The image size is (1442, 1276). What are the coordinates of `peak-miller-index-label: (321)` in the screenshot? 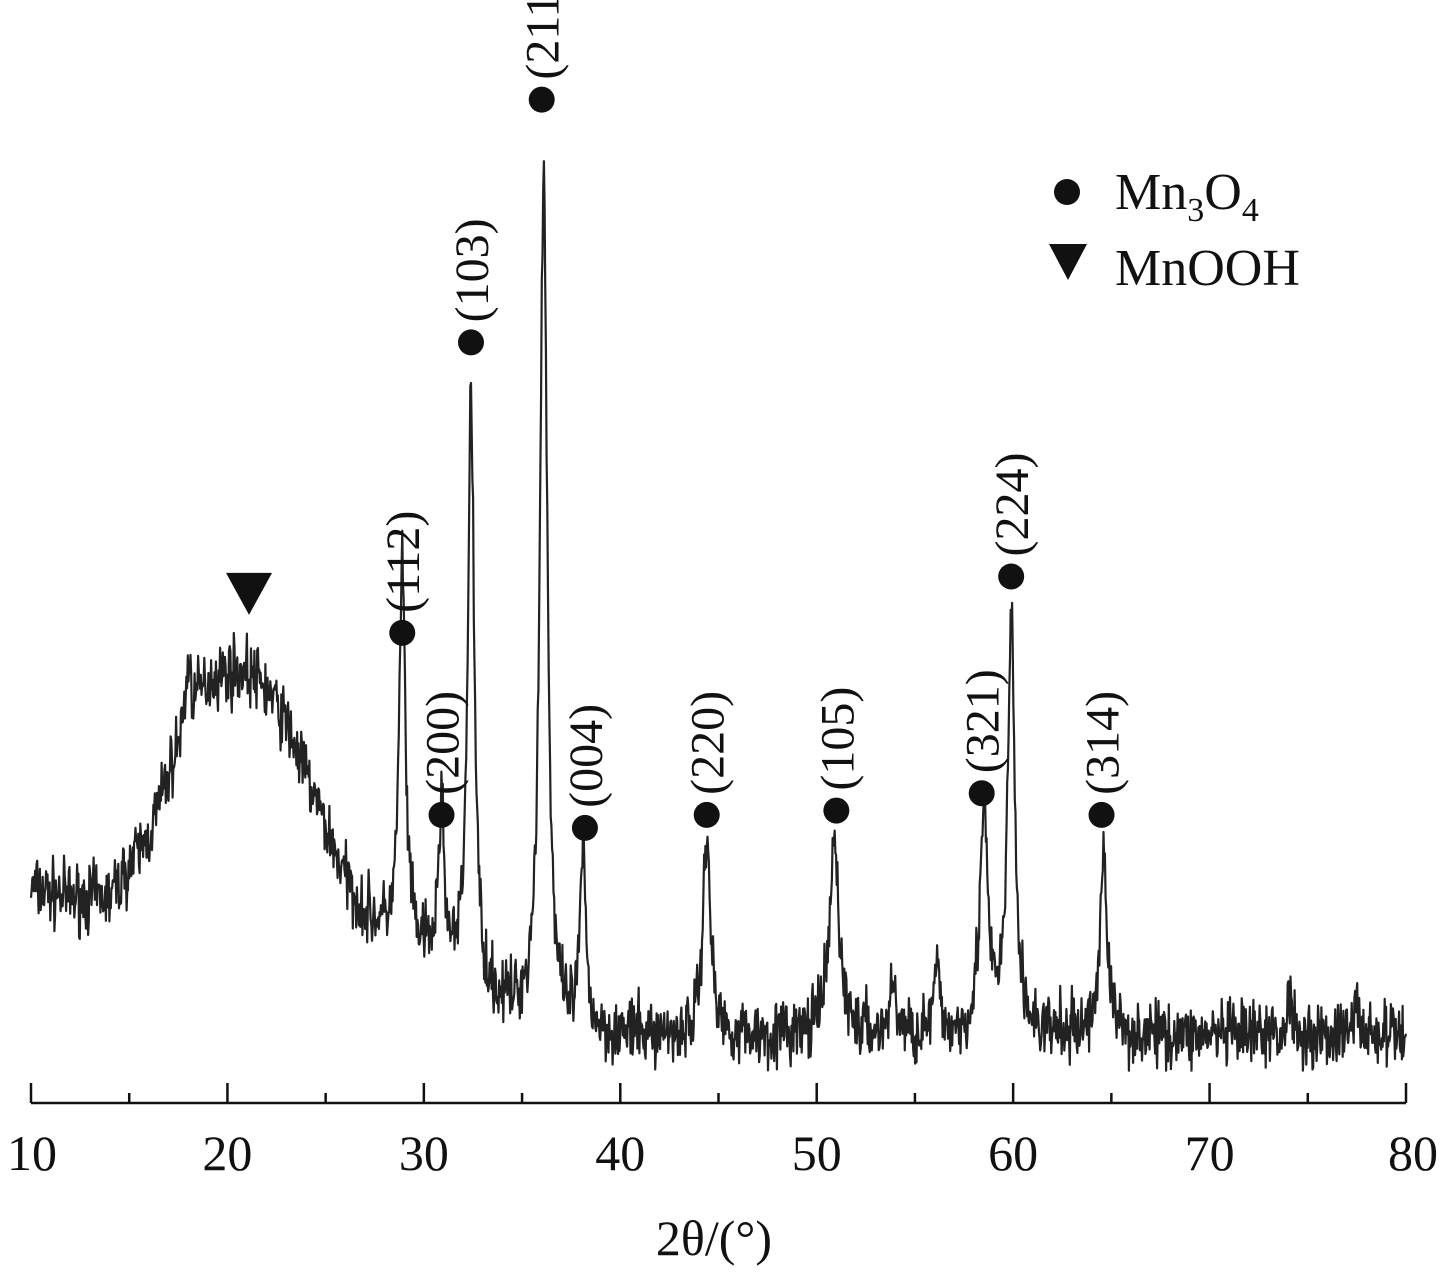 It's located at (983, 721).